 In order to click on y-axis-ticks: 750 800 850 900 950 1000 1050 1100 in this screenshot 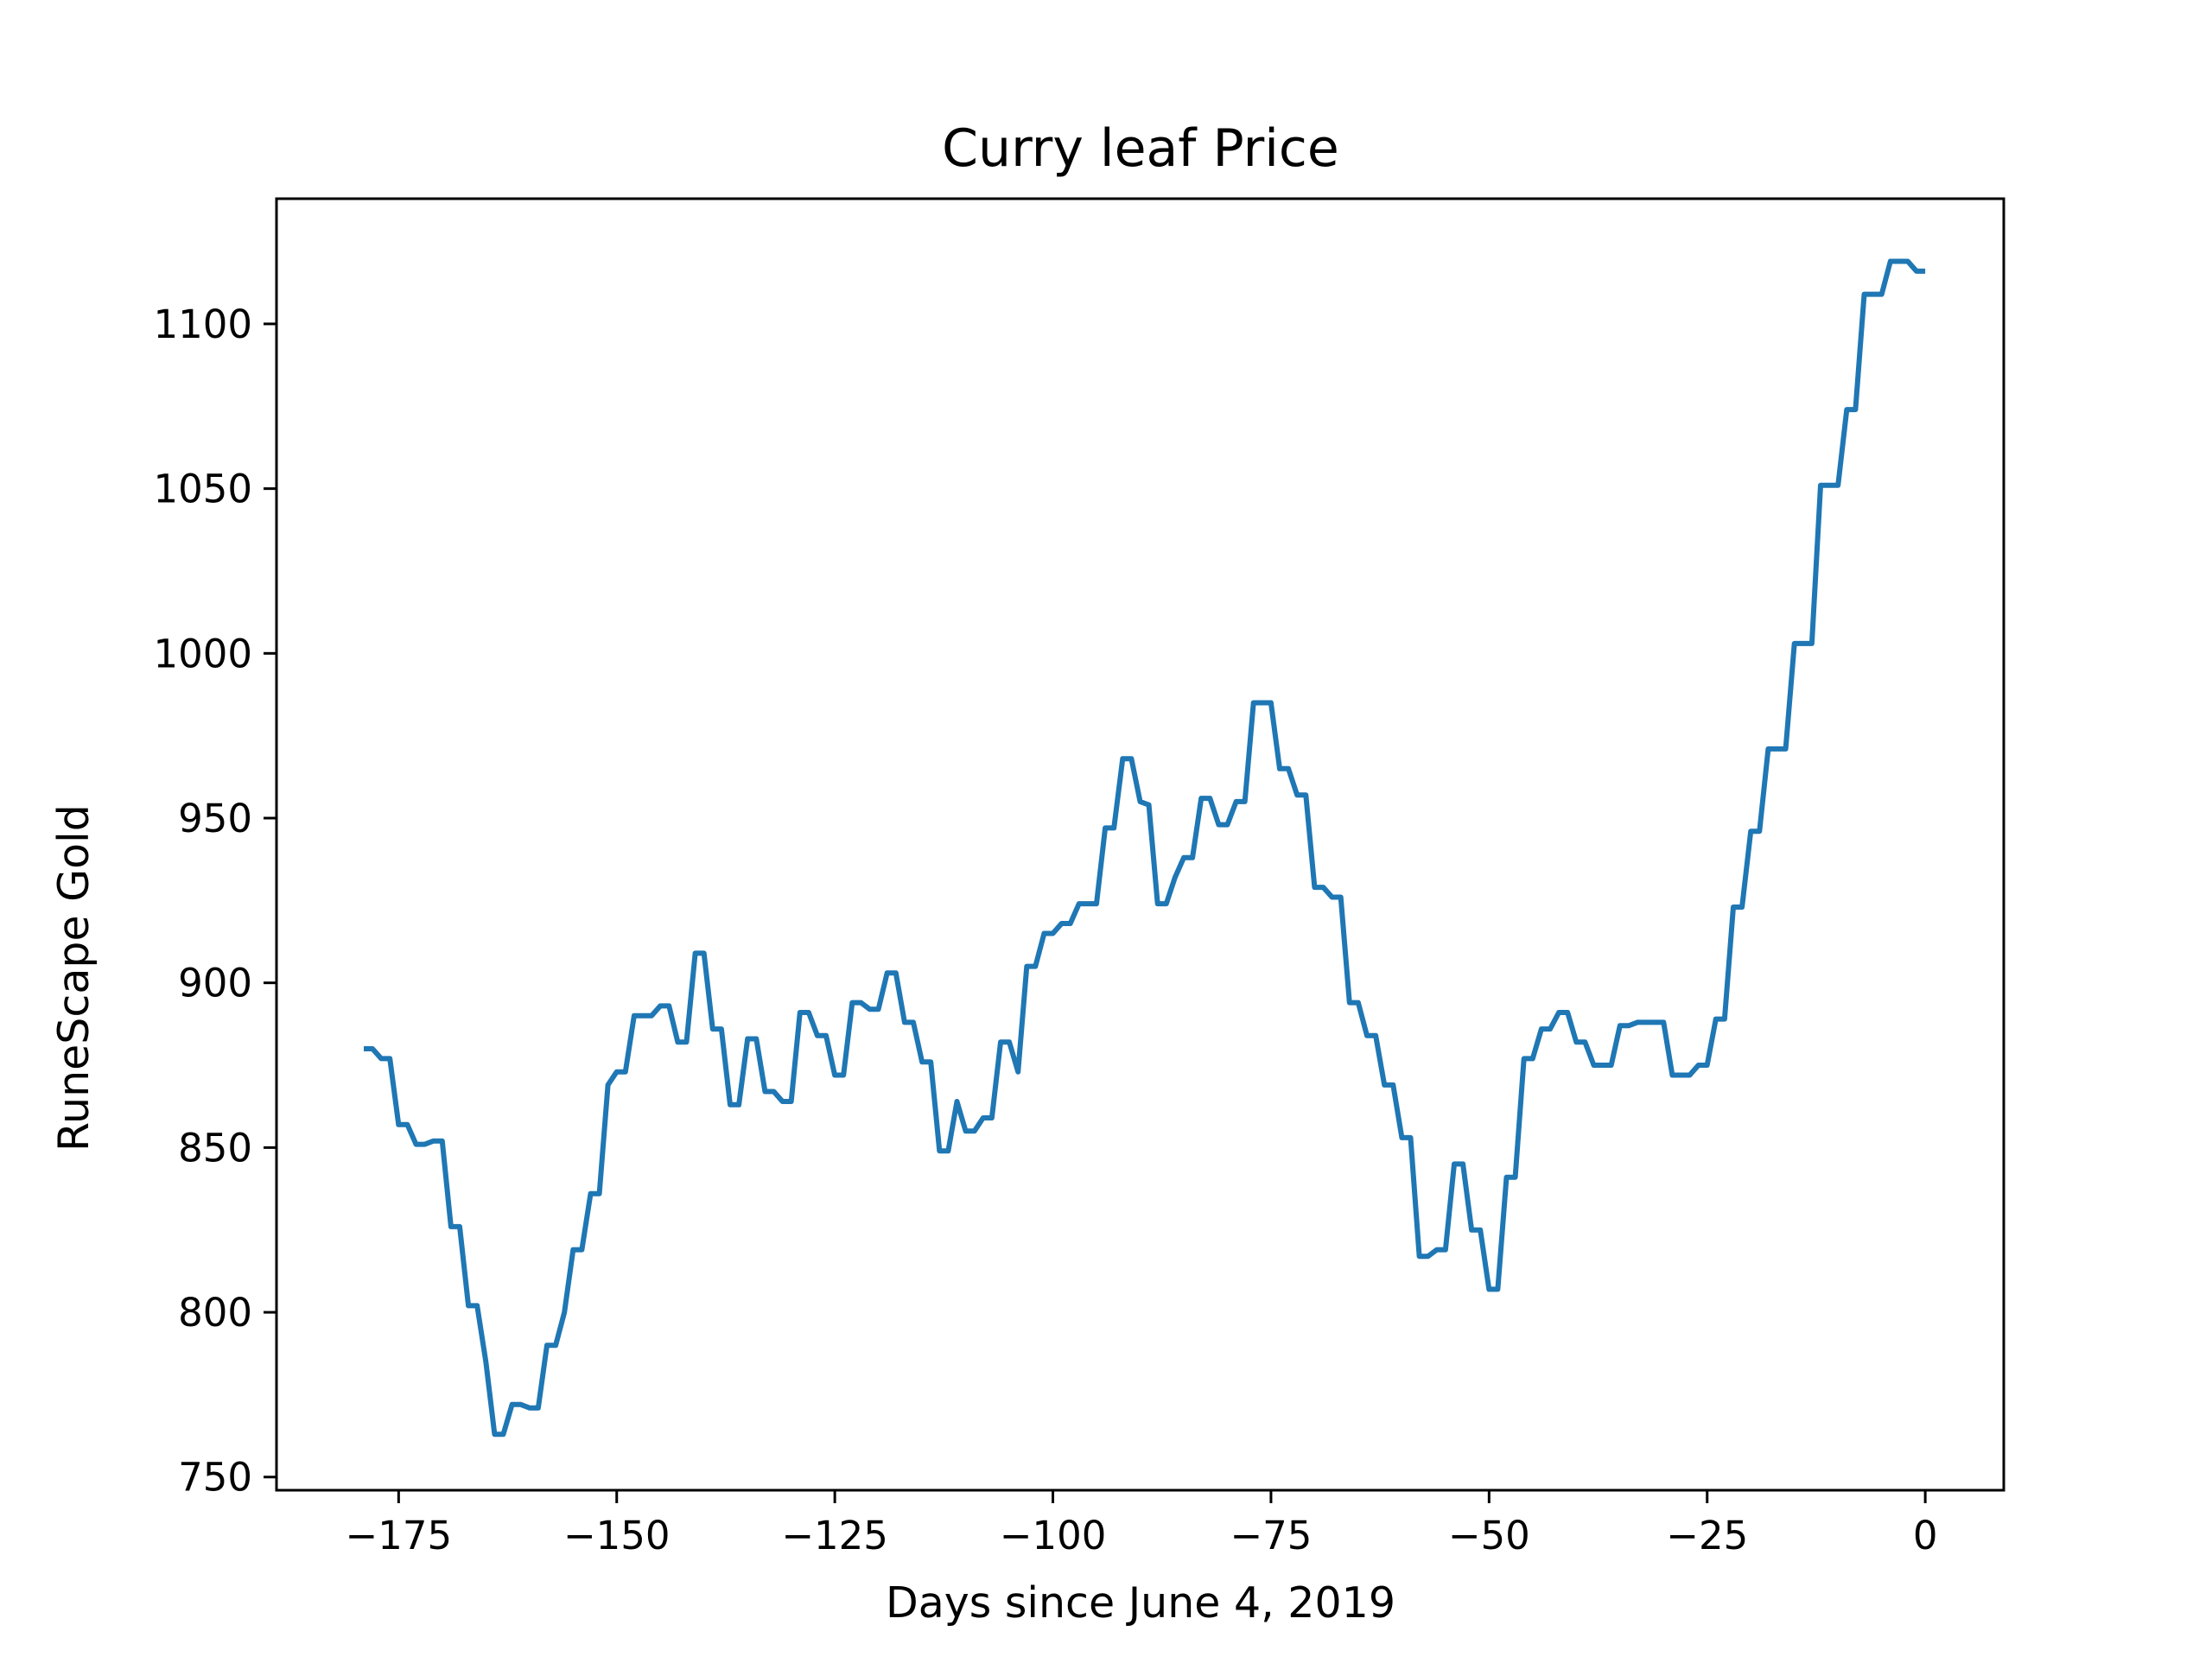, I will do `click(214, 901)`.